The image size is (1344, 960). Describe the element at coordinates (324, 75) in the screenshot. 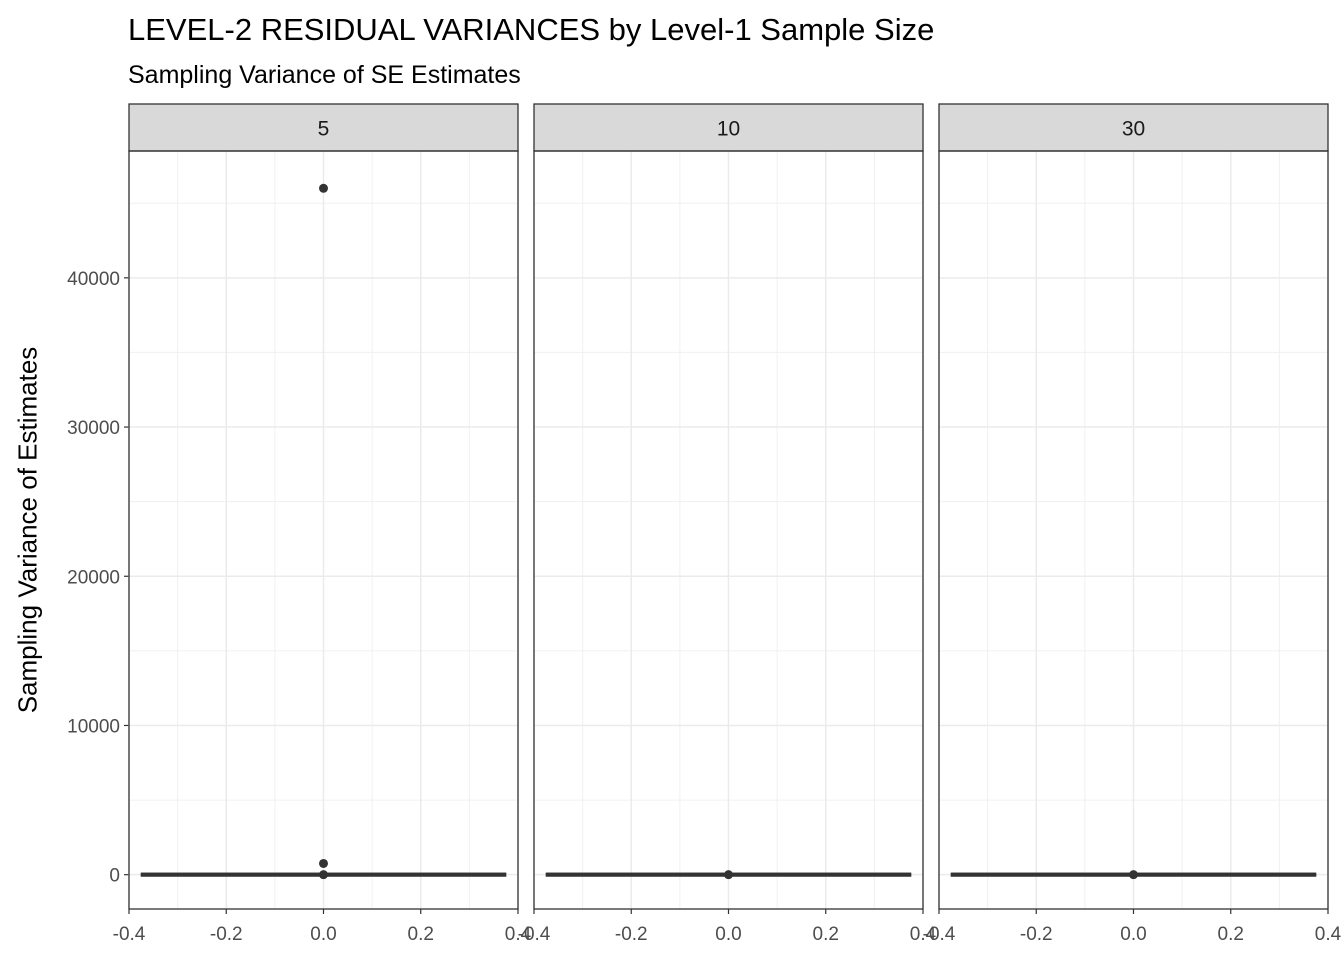

I see `chart-subtitle: Sampling Variance of SE Estimates` at that location.